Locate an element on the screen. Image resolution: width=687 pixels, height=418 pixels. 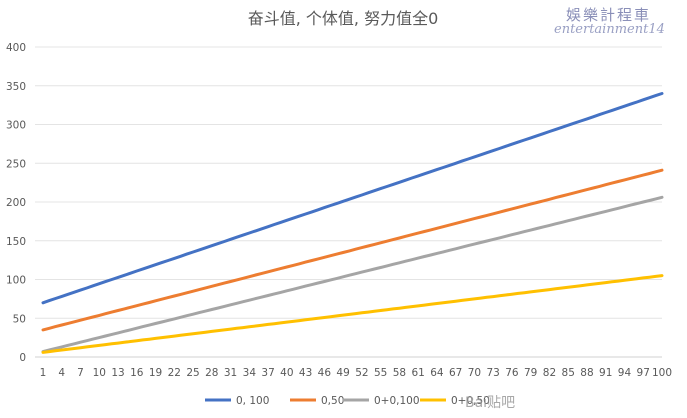
legend-label-2: 0,50 is located at coordinates (332, 401).